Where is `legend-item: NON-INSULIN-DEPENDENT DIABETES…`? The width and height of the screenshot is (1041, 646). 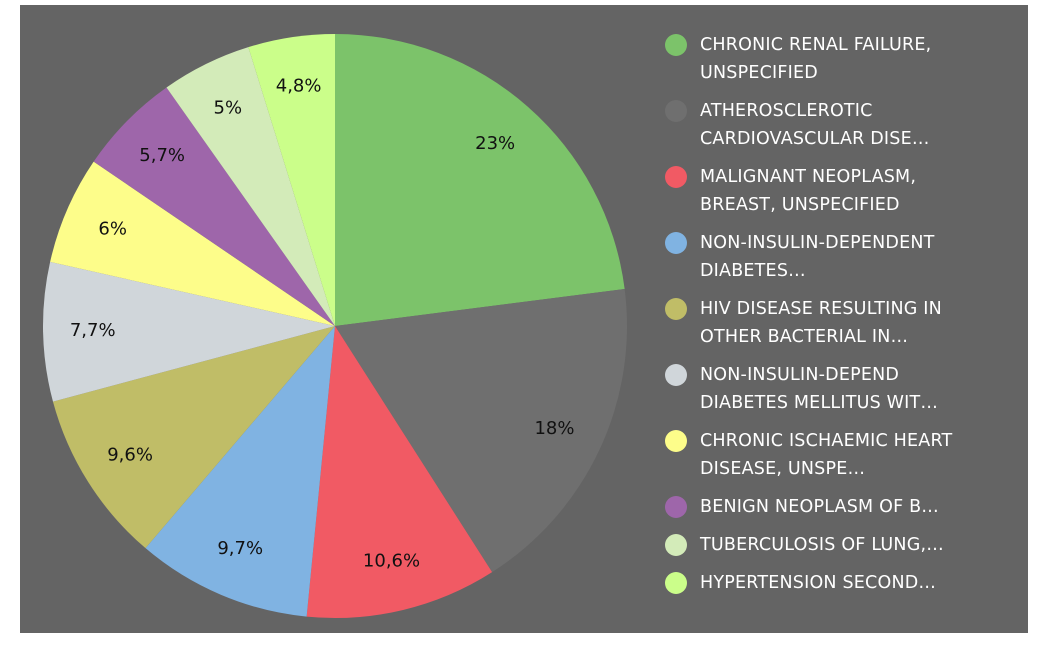
legend-item: NON-INSULIN-DEPENDENT DIABETES… is located at coordinates (830, 257).